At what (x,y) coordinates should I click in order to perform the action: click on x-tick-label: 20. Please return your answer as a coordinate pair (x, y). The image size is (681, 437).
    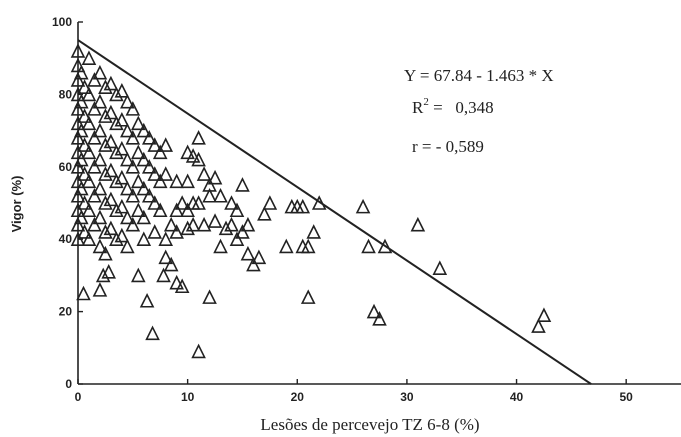
    Looking at the image, I should click on (298, 397).